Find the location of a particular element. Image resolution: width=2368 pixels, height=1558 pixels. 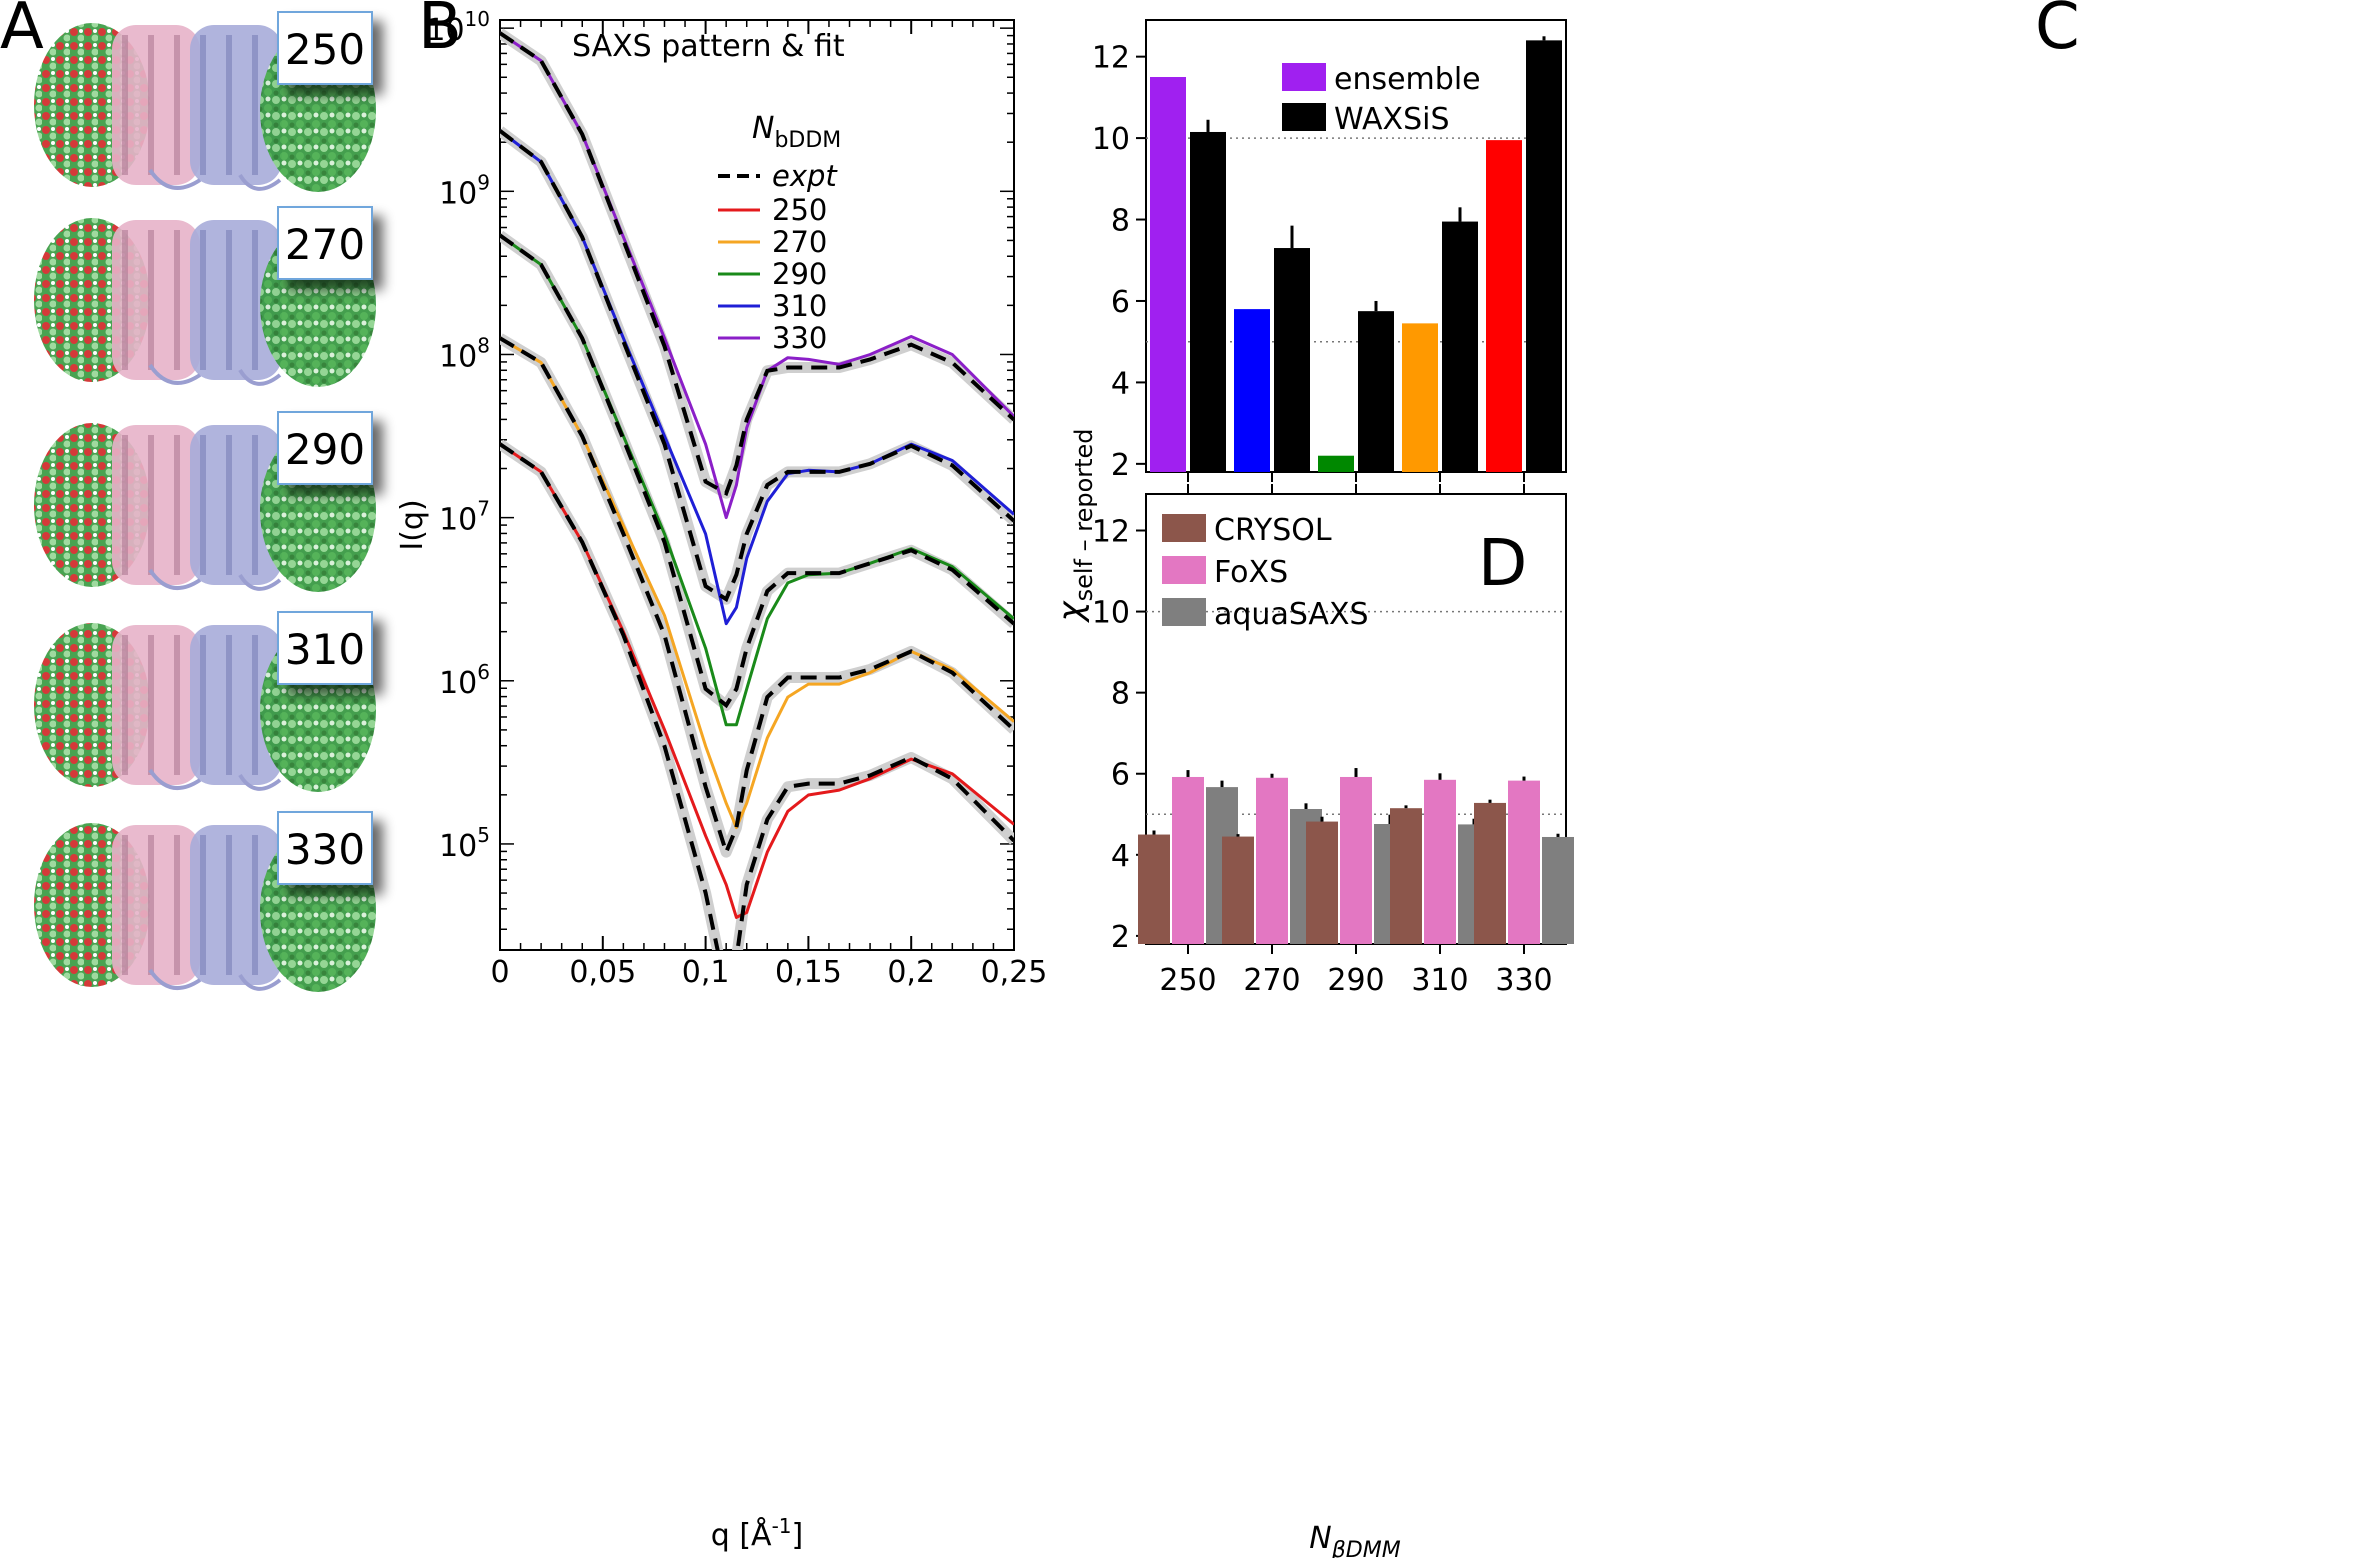

y-tick-label: 10⁶ is located at coordinates (464, 680).